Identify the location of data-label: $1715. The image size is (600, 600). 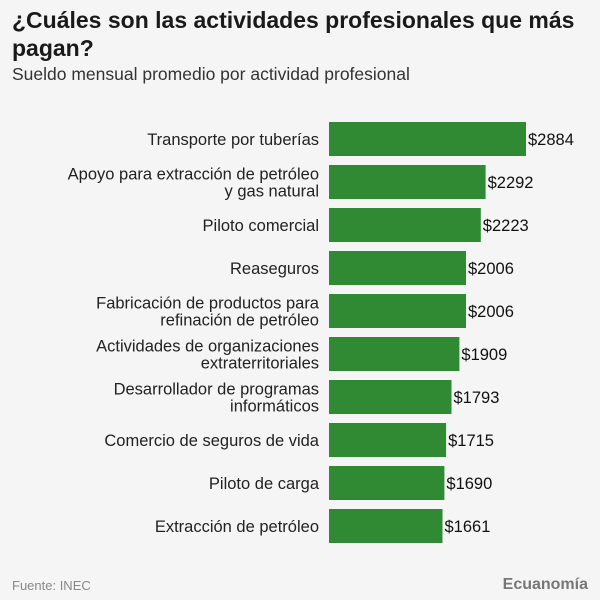
(471, 441).